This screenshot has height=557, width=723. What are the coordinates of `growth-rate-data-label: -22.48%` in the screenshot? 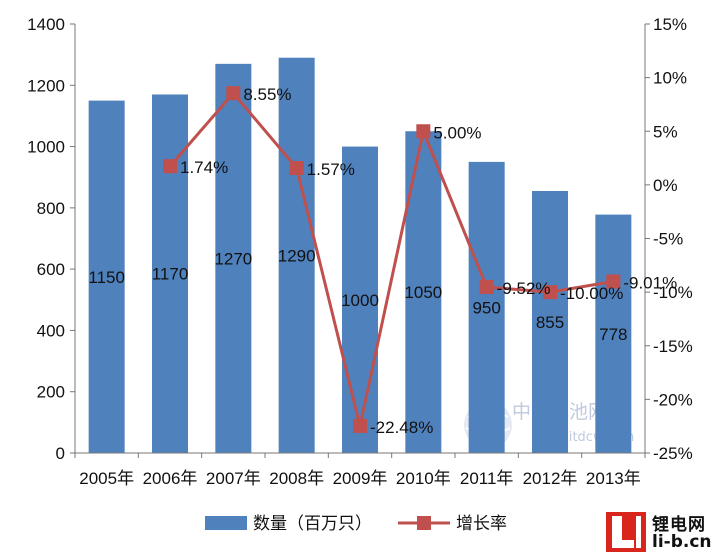 It's located at (401, 427).